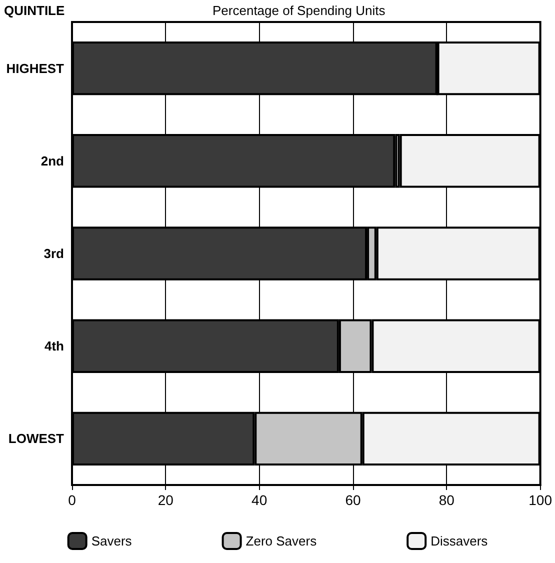 The width and height of the screenshot is (555, 563). What do you see at coordinates (282, 541) in the screenshot?
I see `legend-label: Zero Savers` at bounding box center [282, 541].